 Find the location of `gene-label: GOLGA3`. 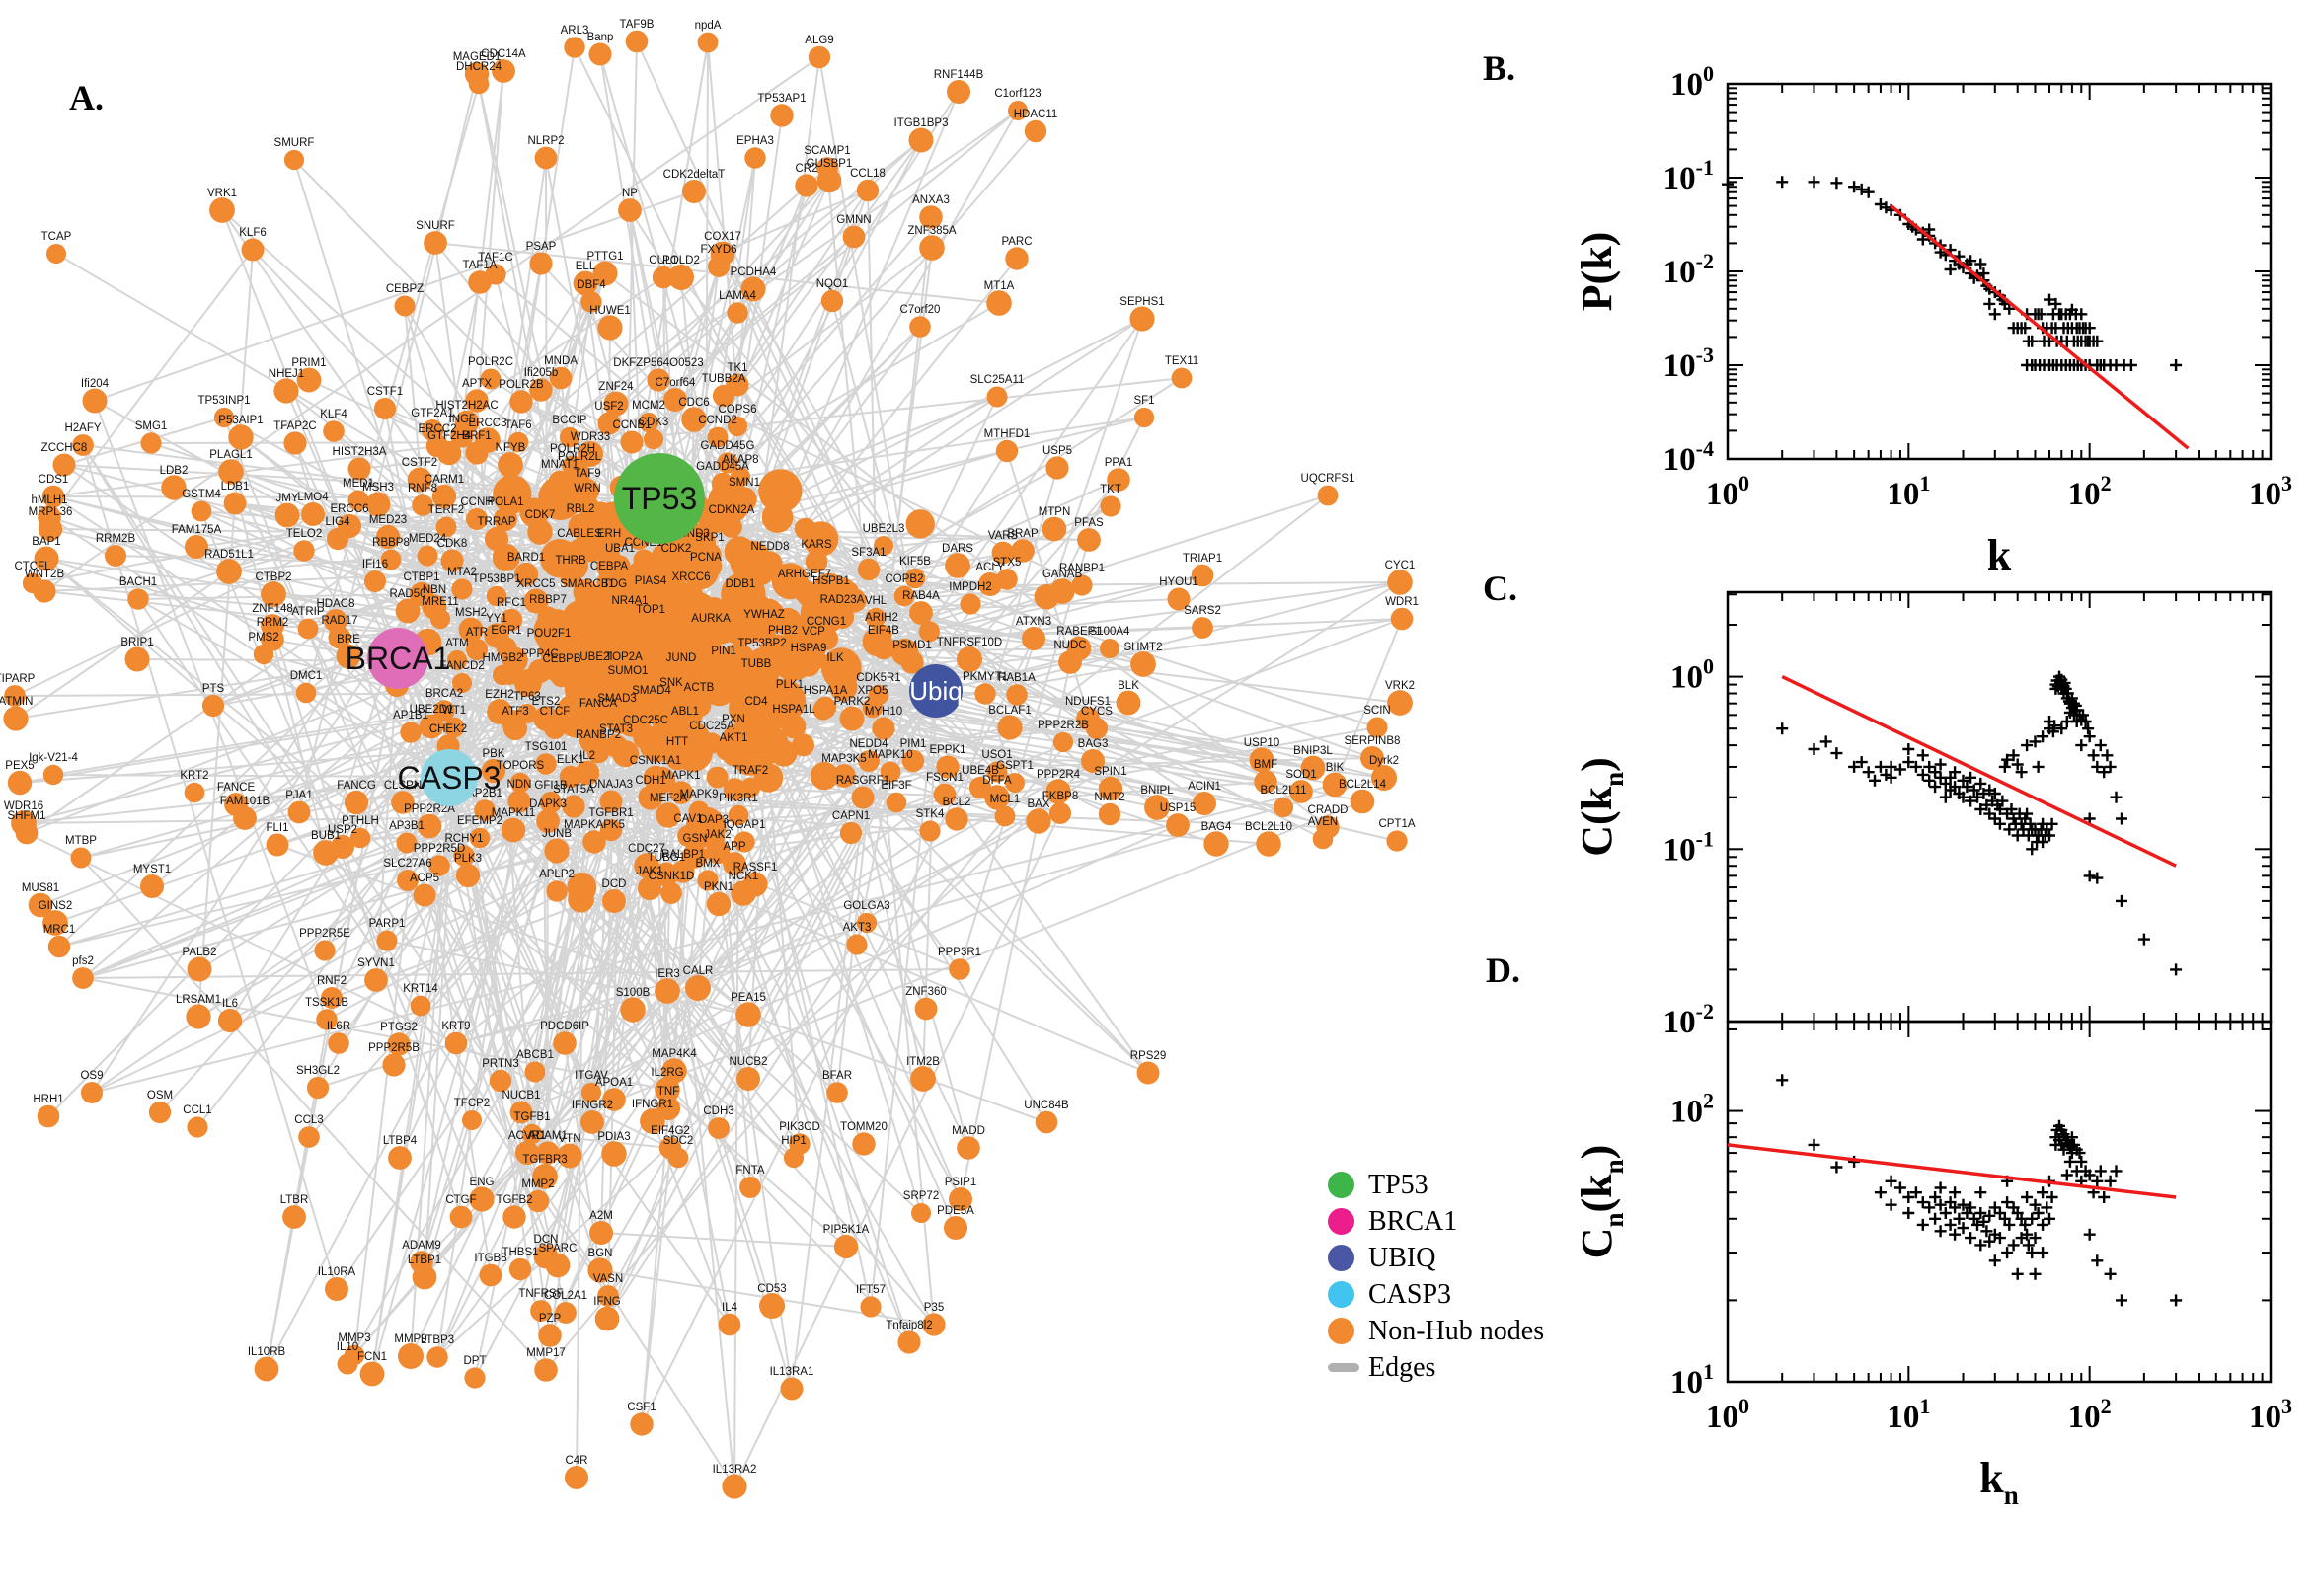

gene-label: GOLGA3 is located at coordinates (866, 906).